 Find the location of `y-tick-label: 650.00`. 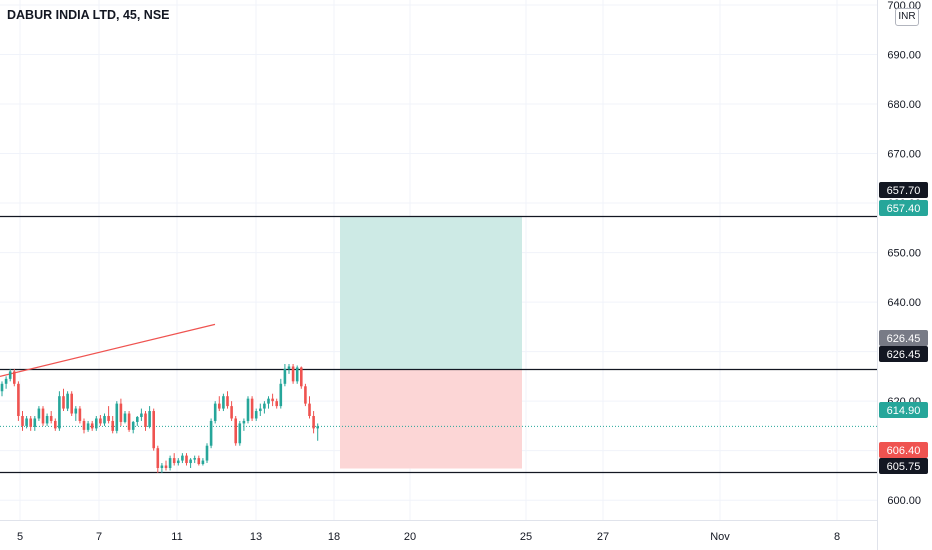

y-tick-label: 650.00 is located at coordinates (904, 254).